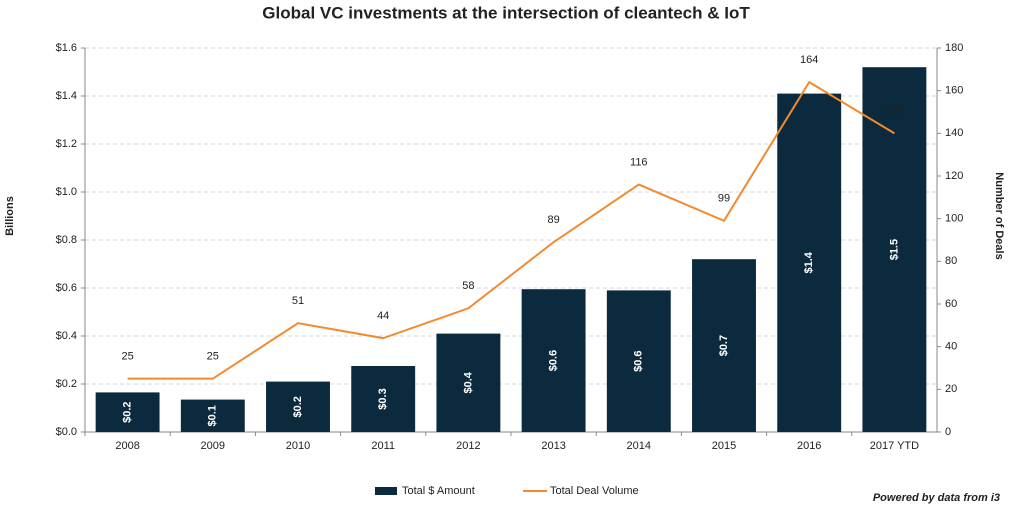 Image resolution: width=1012 pixels, height=507 pixels. I want to click on y2-tick-label: 100, so click(954, 219).